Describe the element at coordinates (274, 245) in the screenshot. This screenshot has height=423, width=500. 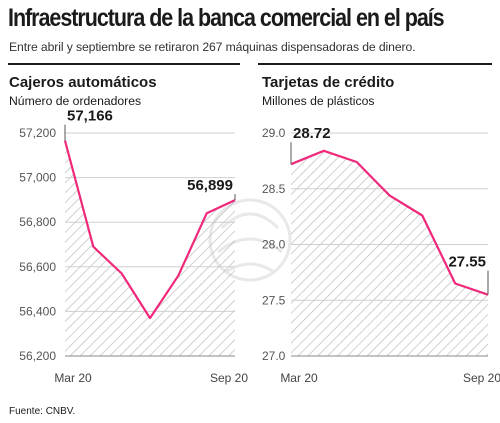
I see `tarjetas-y-tick-label: 28.0` at that location.